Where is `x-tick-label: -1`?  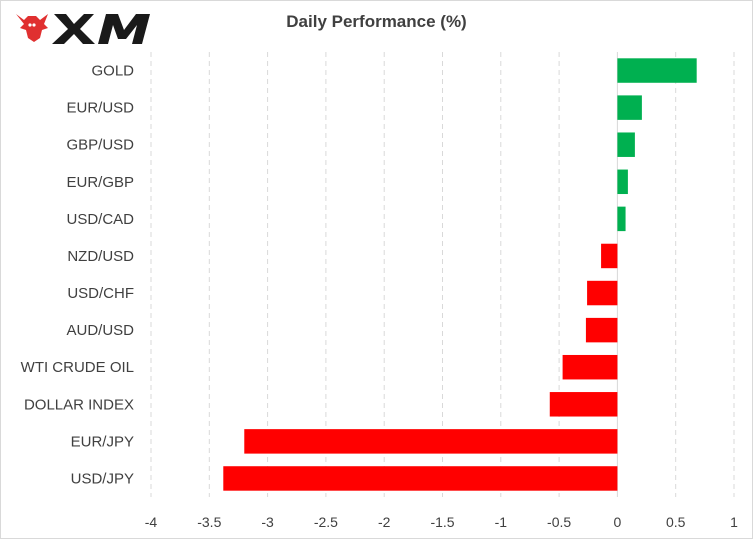 x-tick-label: -1 is located at coordinates (501, 522).